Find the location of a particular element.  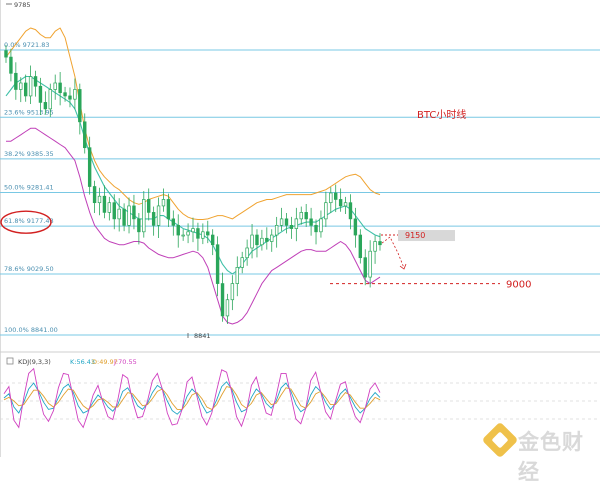

kdj-j-line is located at coordinates (192, 398).